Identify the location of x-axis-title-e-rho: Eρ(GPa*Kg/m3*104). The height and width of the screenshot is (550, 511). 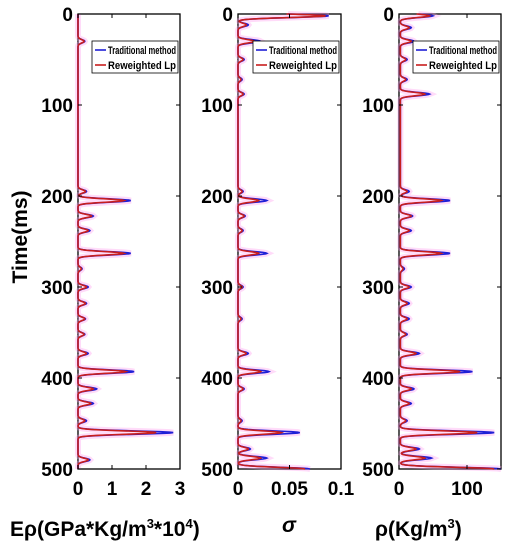
(105, 528).